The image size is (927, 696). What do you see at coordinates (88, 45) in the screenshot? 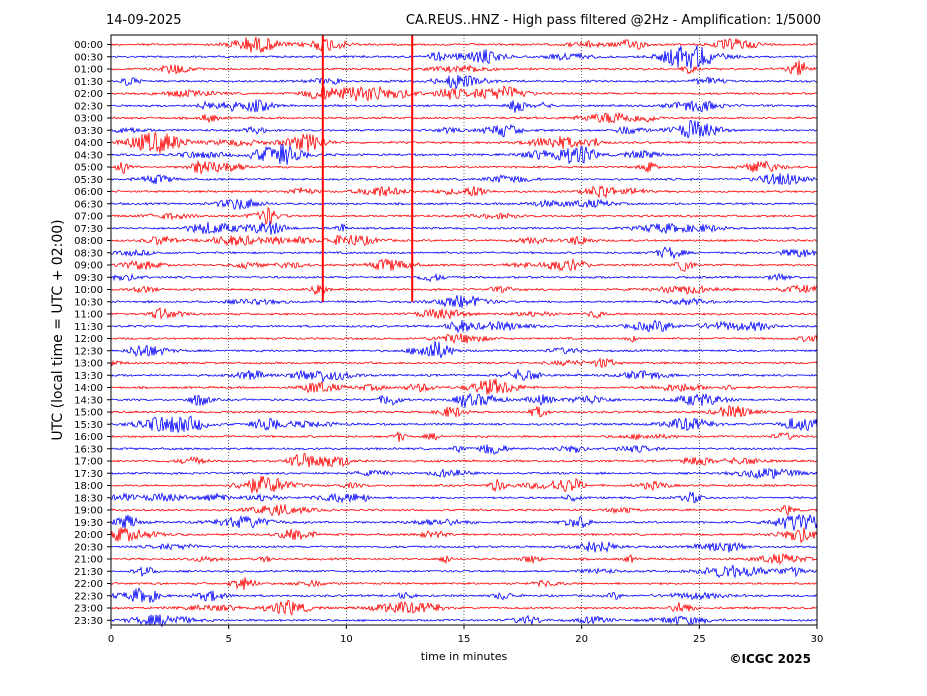
I see `y-tick-label: 00:00` at bounding box center [88, 45].